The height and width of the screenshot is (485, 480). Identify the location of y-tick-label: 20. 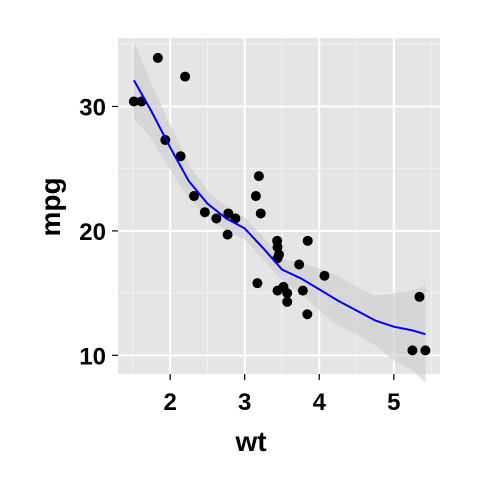
(92, 232).